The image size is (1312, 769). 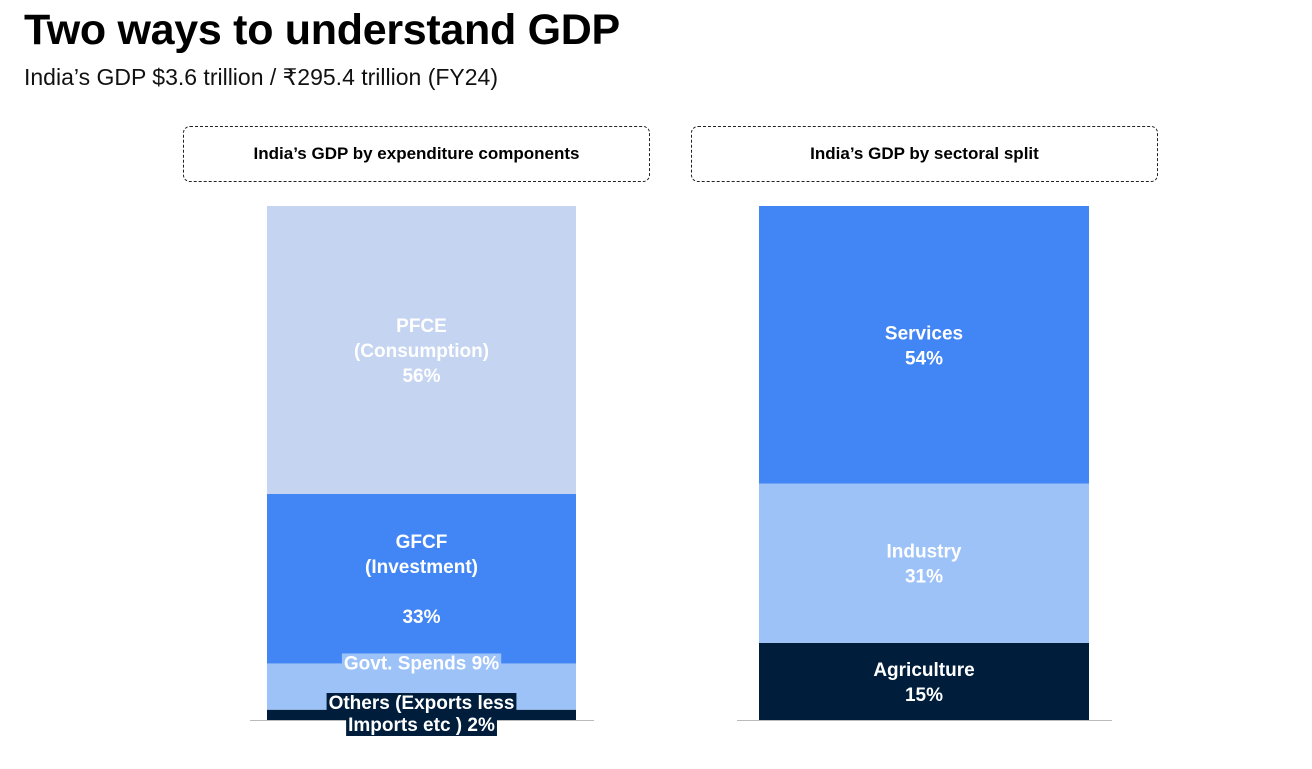 I want to click on expenditure-label-line: Imports etc ) 2%, so click(x=421, y=725).